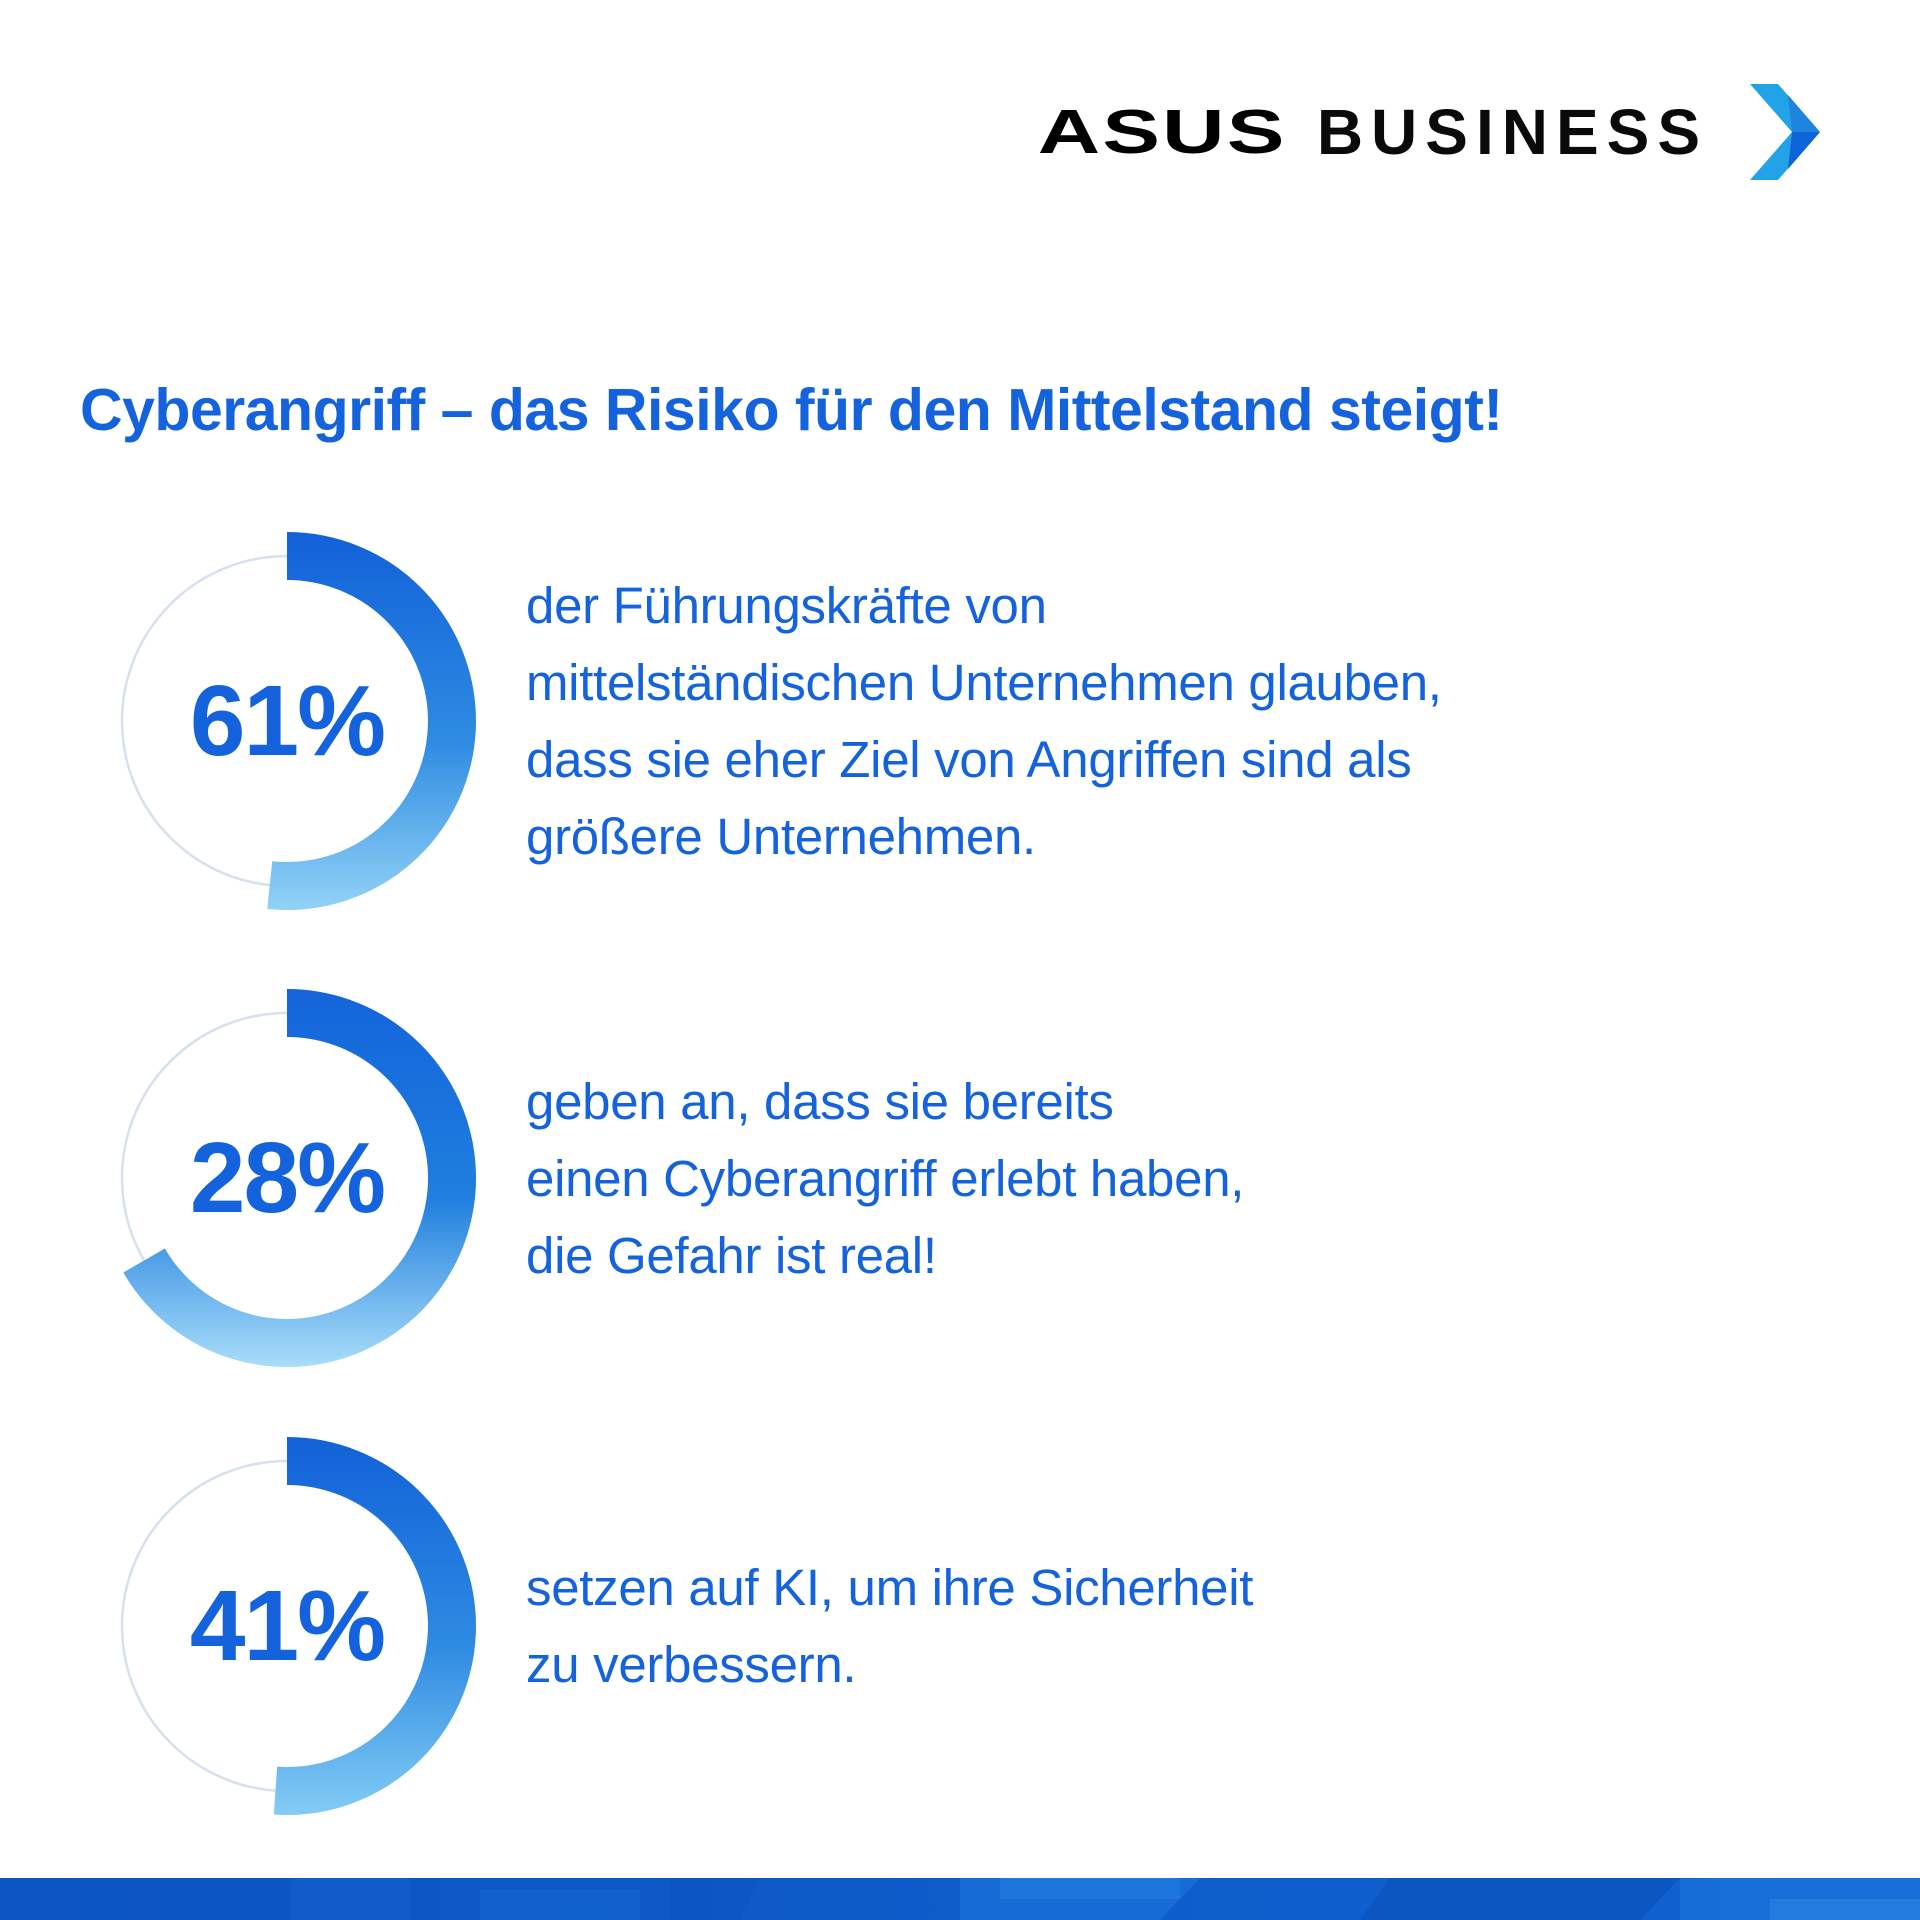 The width and height of the screenshot is (1920, 1920). I want to click on bottom-bar-facets, so click(960, 1899).